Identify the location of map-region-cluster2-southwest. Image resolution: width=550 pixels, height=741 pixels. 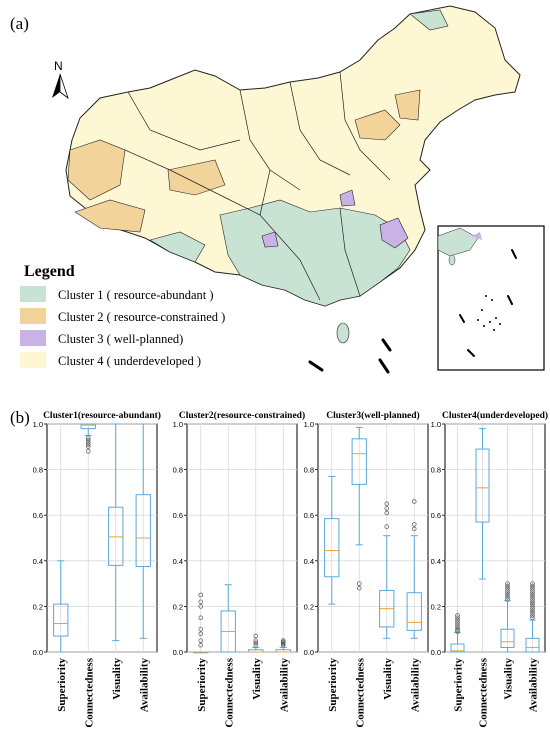
(110, 216).